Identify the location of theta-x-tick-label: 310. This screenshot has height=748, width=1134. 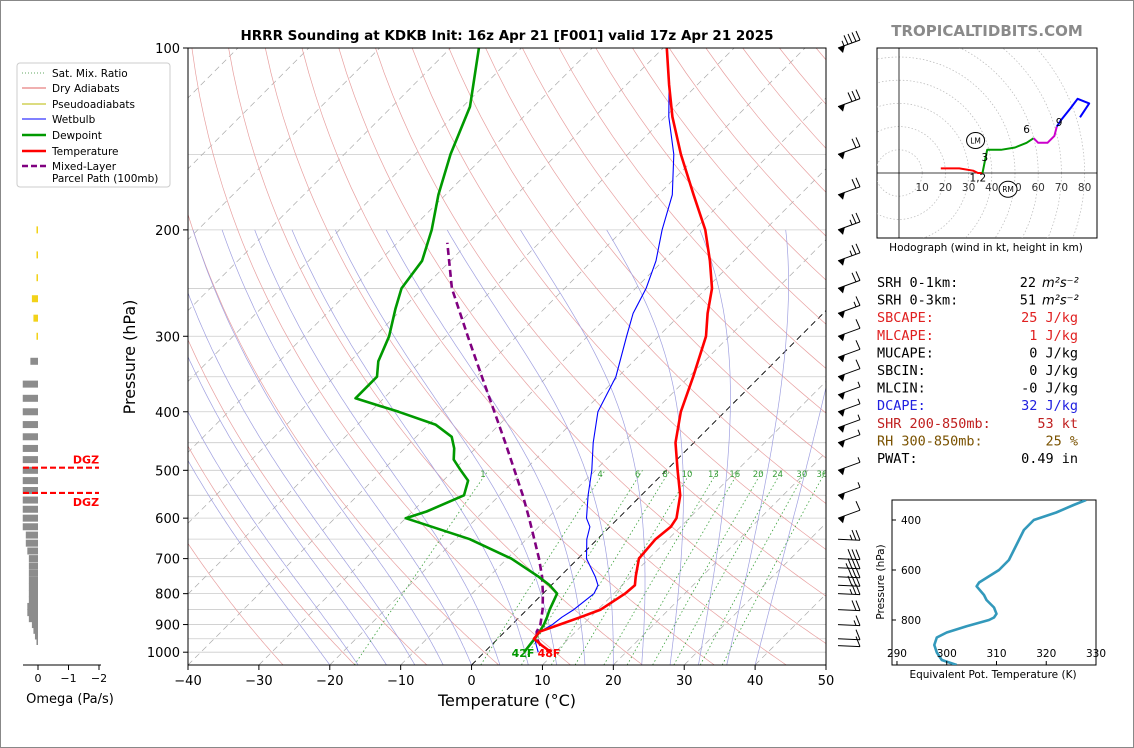
(996, 654).